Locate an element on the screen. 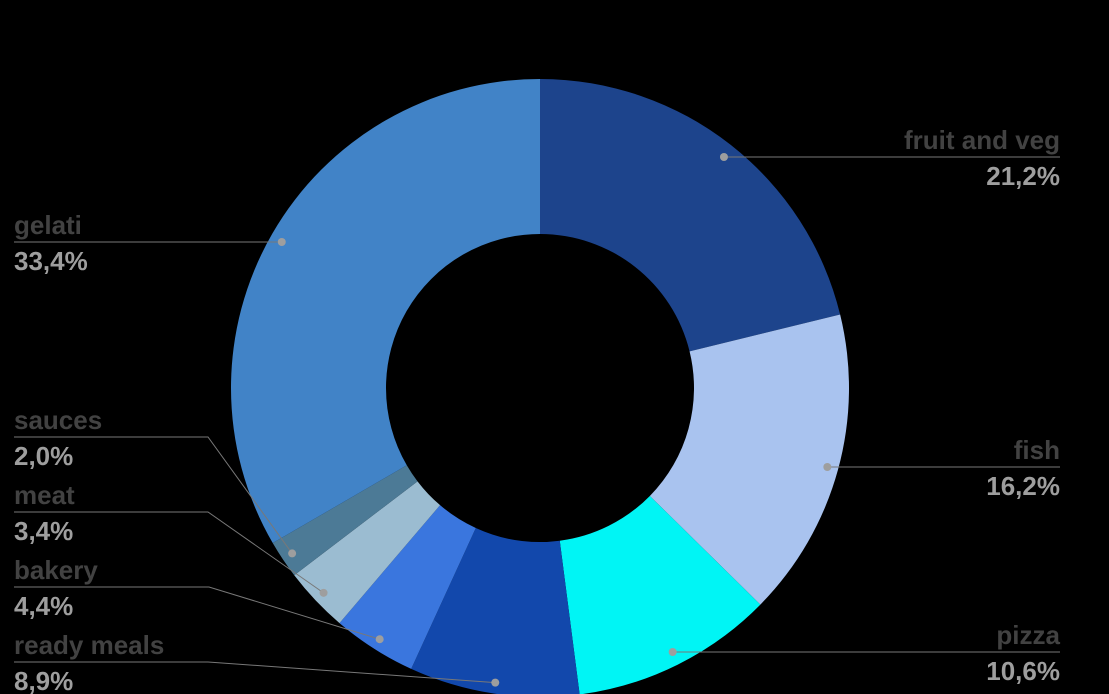  slice-label: meat is located at coordinates (44, 495).